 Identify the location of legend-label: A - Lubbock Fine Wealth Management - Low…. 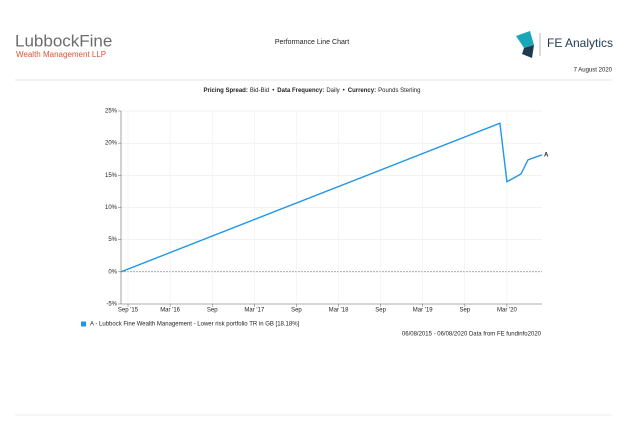
(195, 325).